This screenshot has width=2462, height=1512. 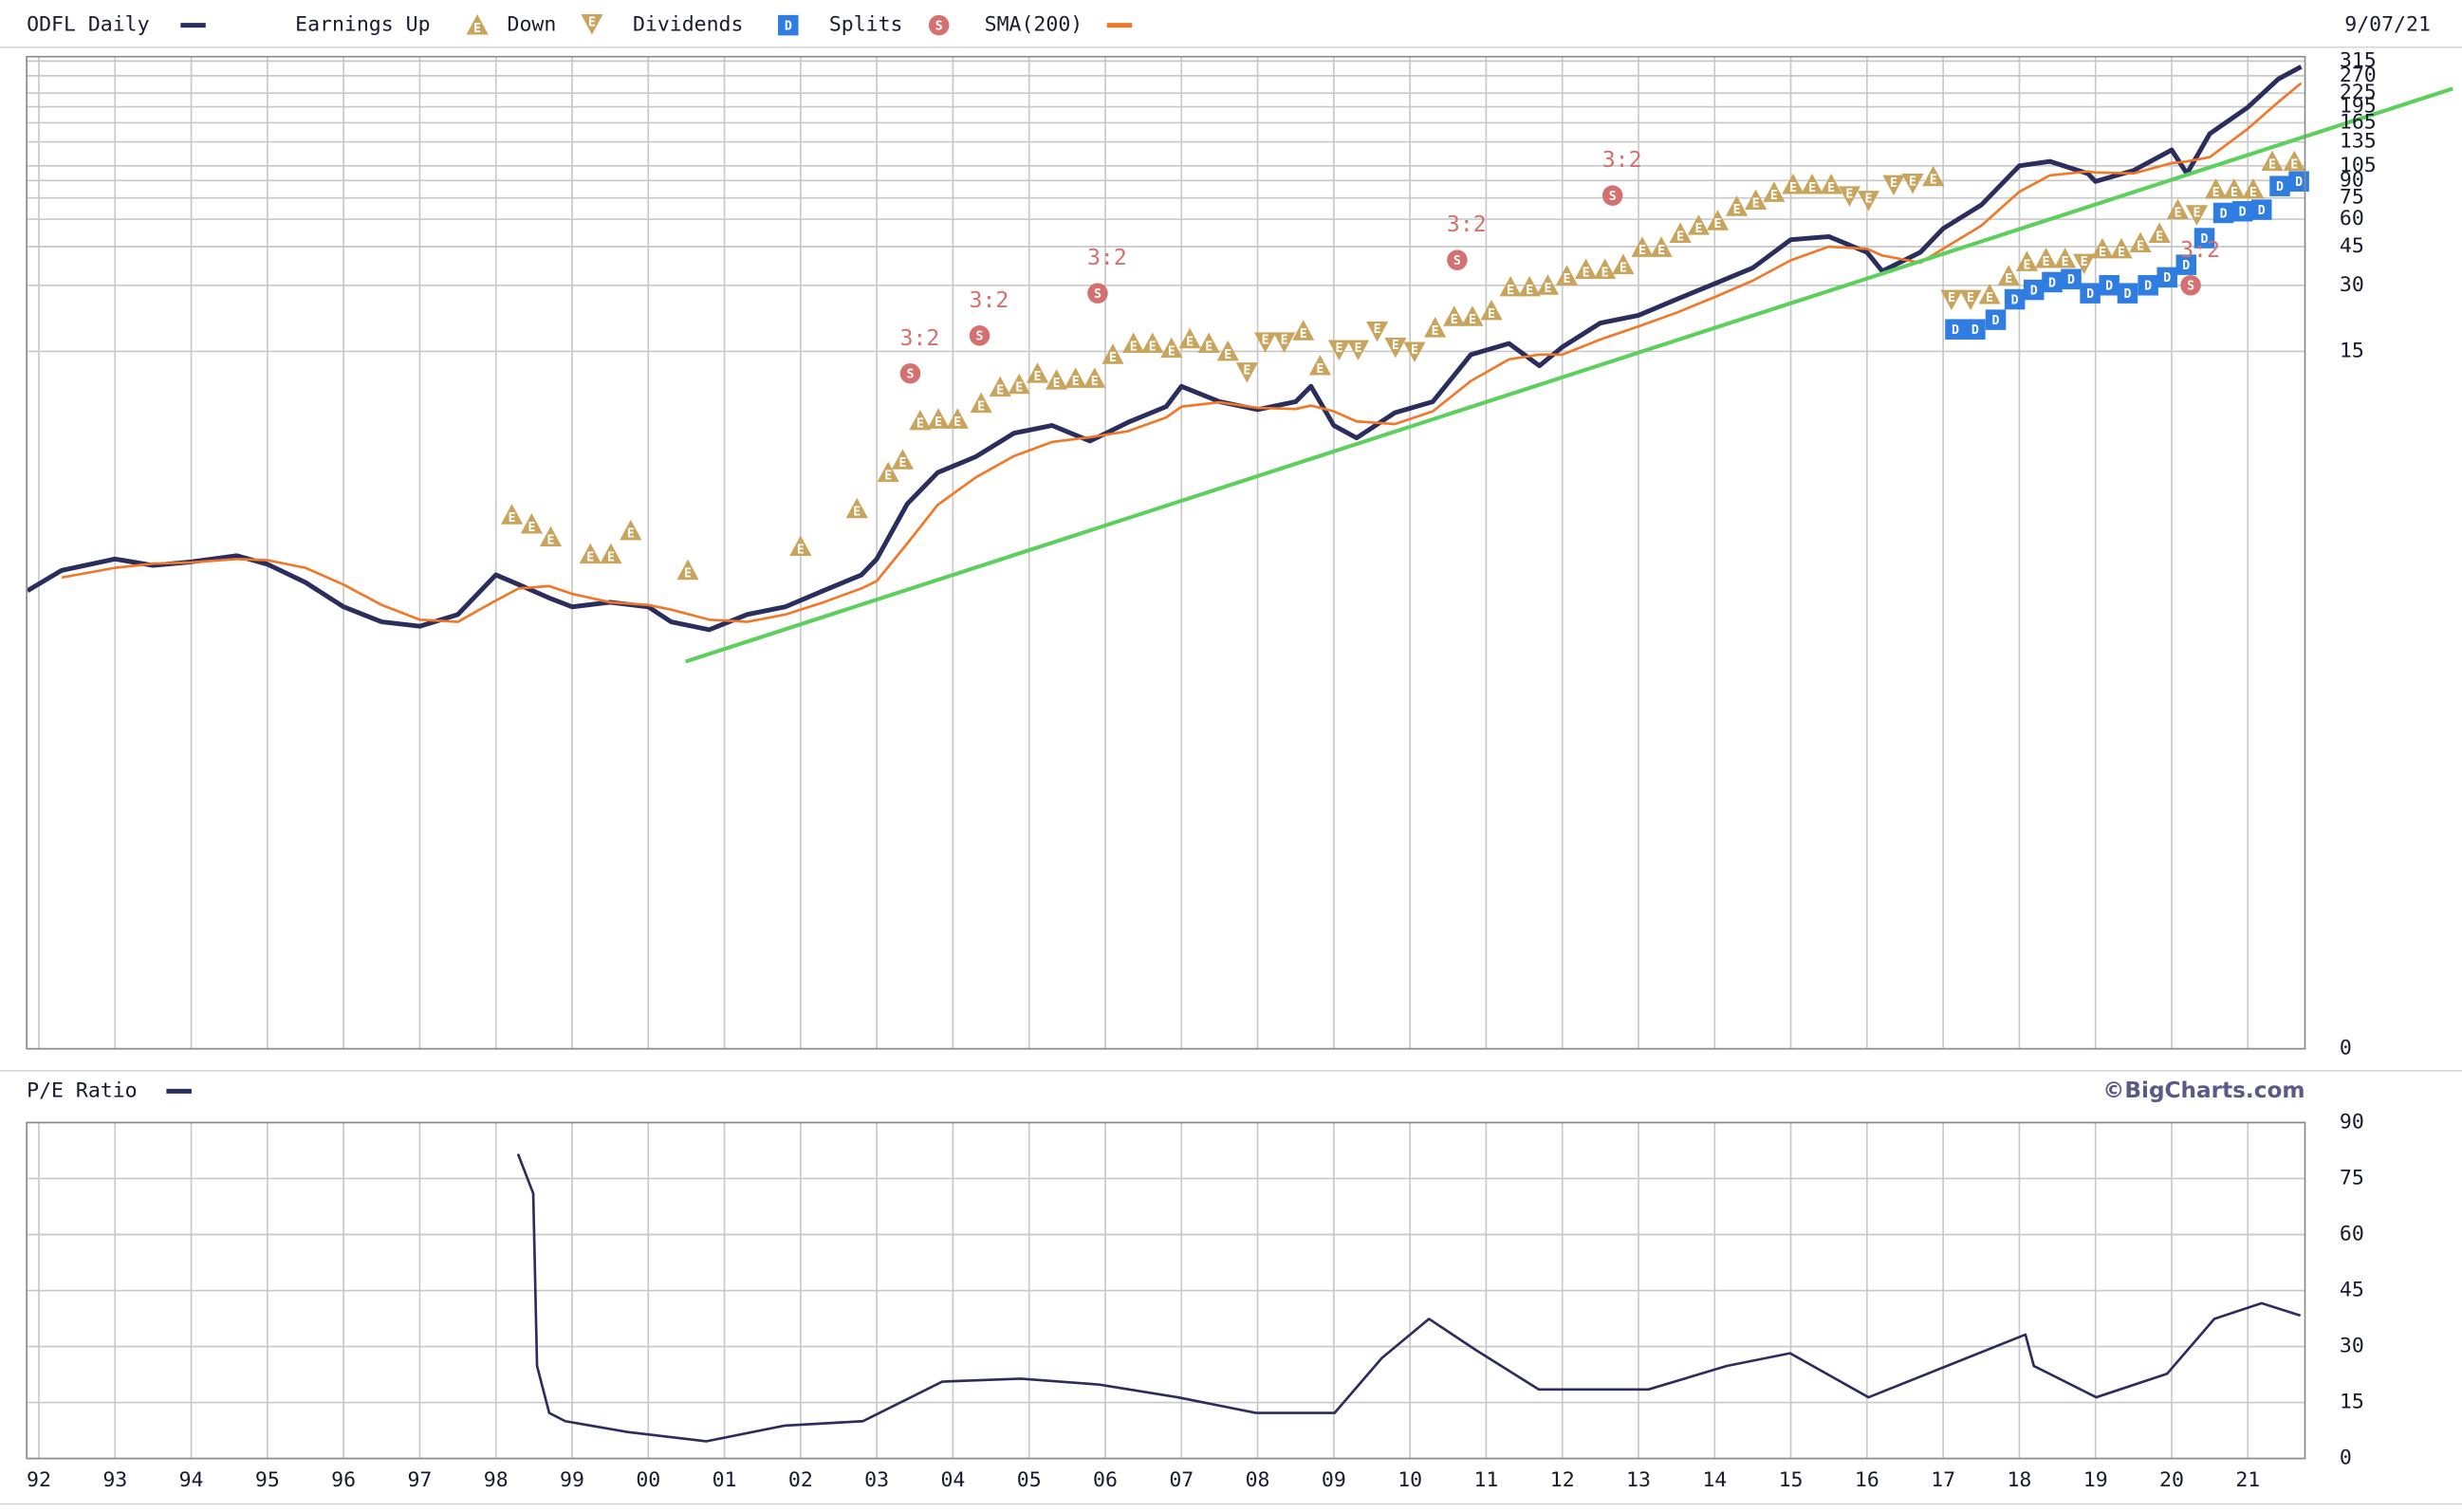 What do you see at coordinates (592, 24) in the screenshot?
I see `legend-swatch: E` at bounding box center [592, 24].